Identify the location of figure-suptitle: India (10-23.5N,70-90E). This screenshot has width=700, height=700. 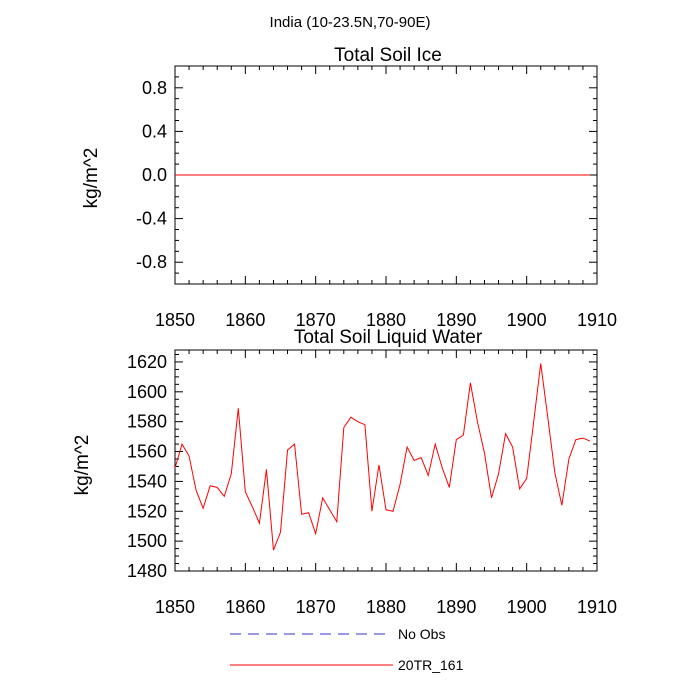
(350, 22).